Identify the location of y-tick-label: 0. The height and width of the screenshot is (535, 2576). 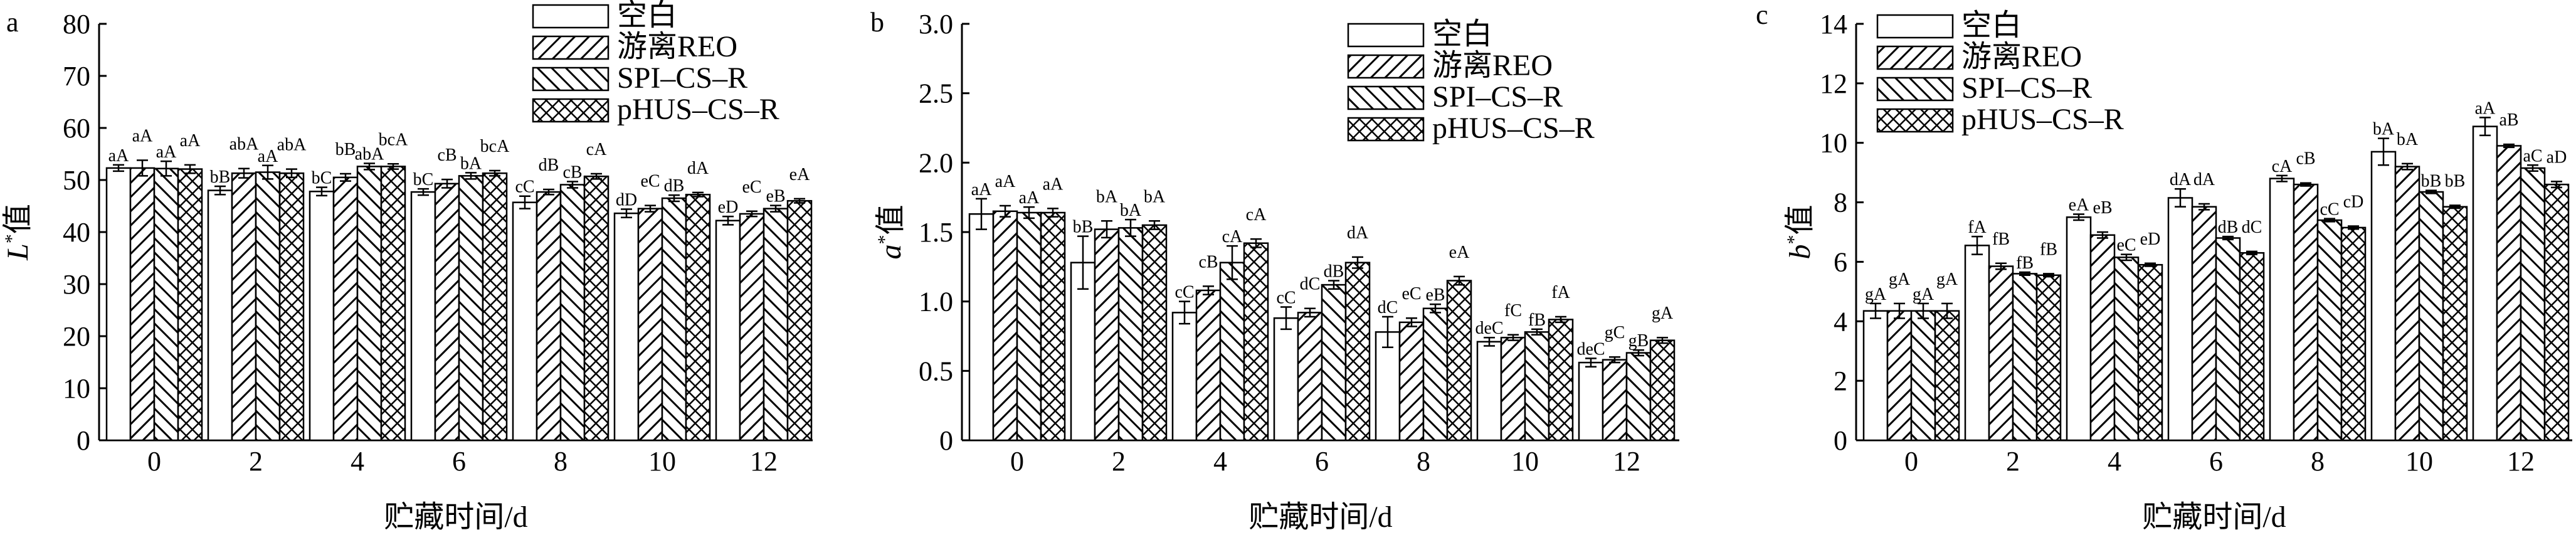
(1840, 440).